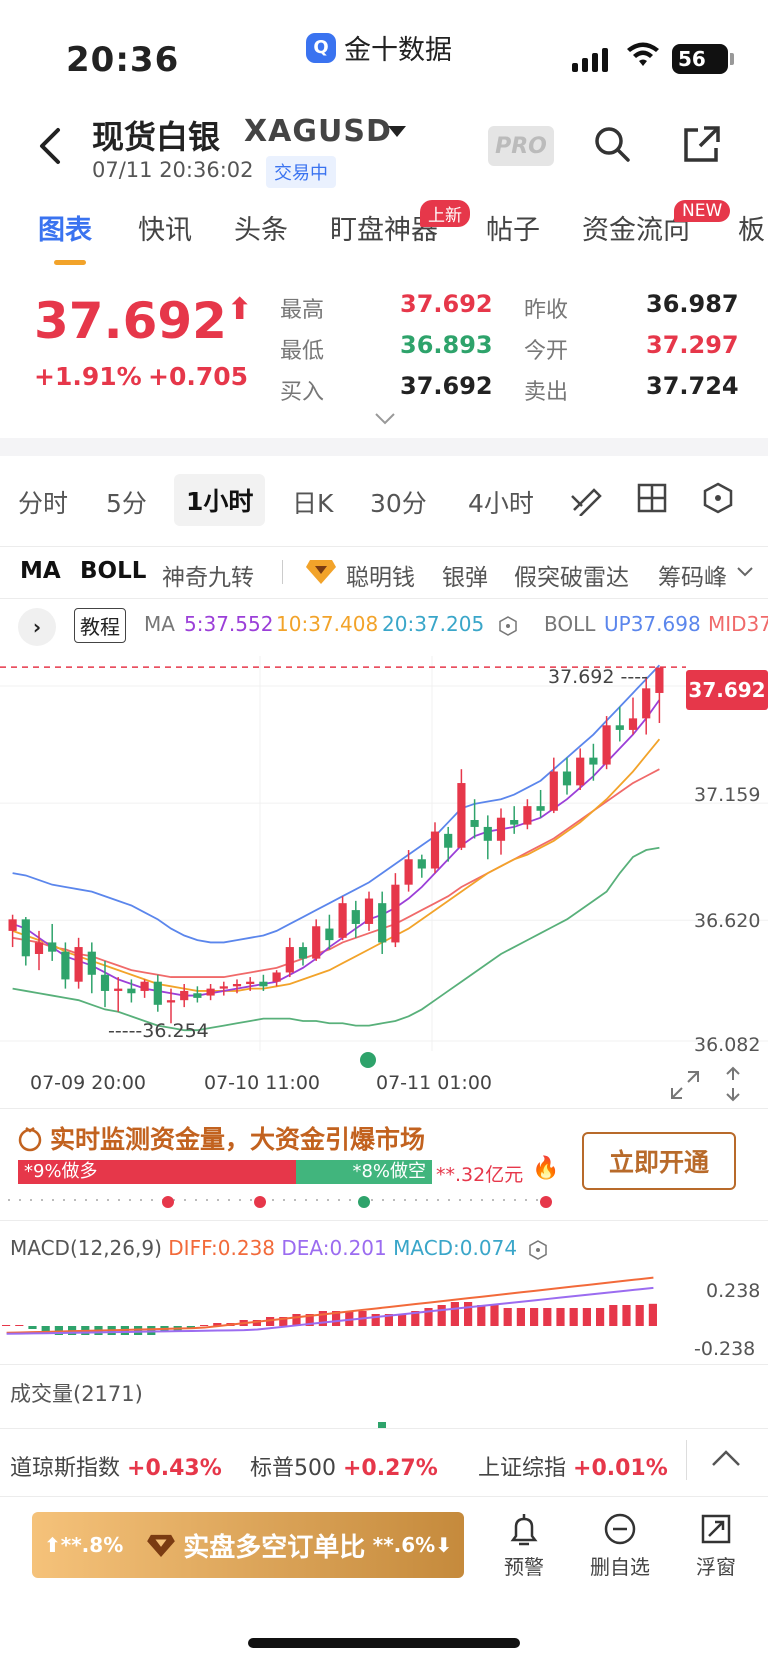 The height and width of the screenshot is (1663, 768). What do you see at coordinates (126, 503) in the screenshot?
I see `period-5min: 5分` at bounding box center [126, 503].